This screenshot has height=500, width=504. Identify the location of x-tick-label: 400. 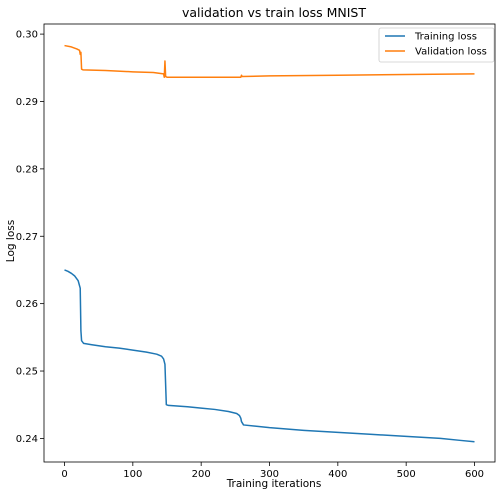
(337, 474).